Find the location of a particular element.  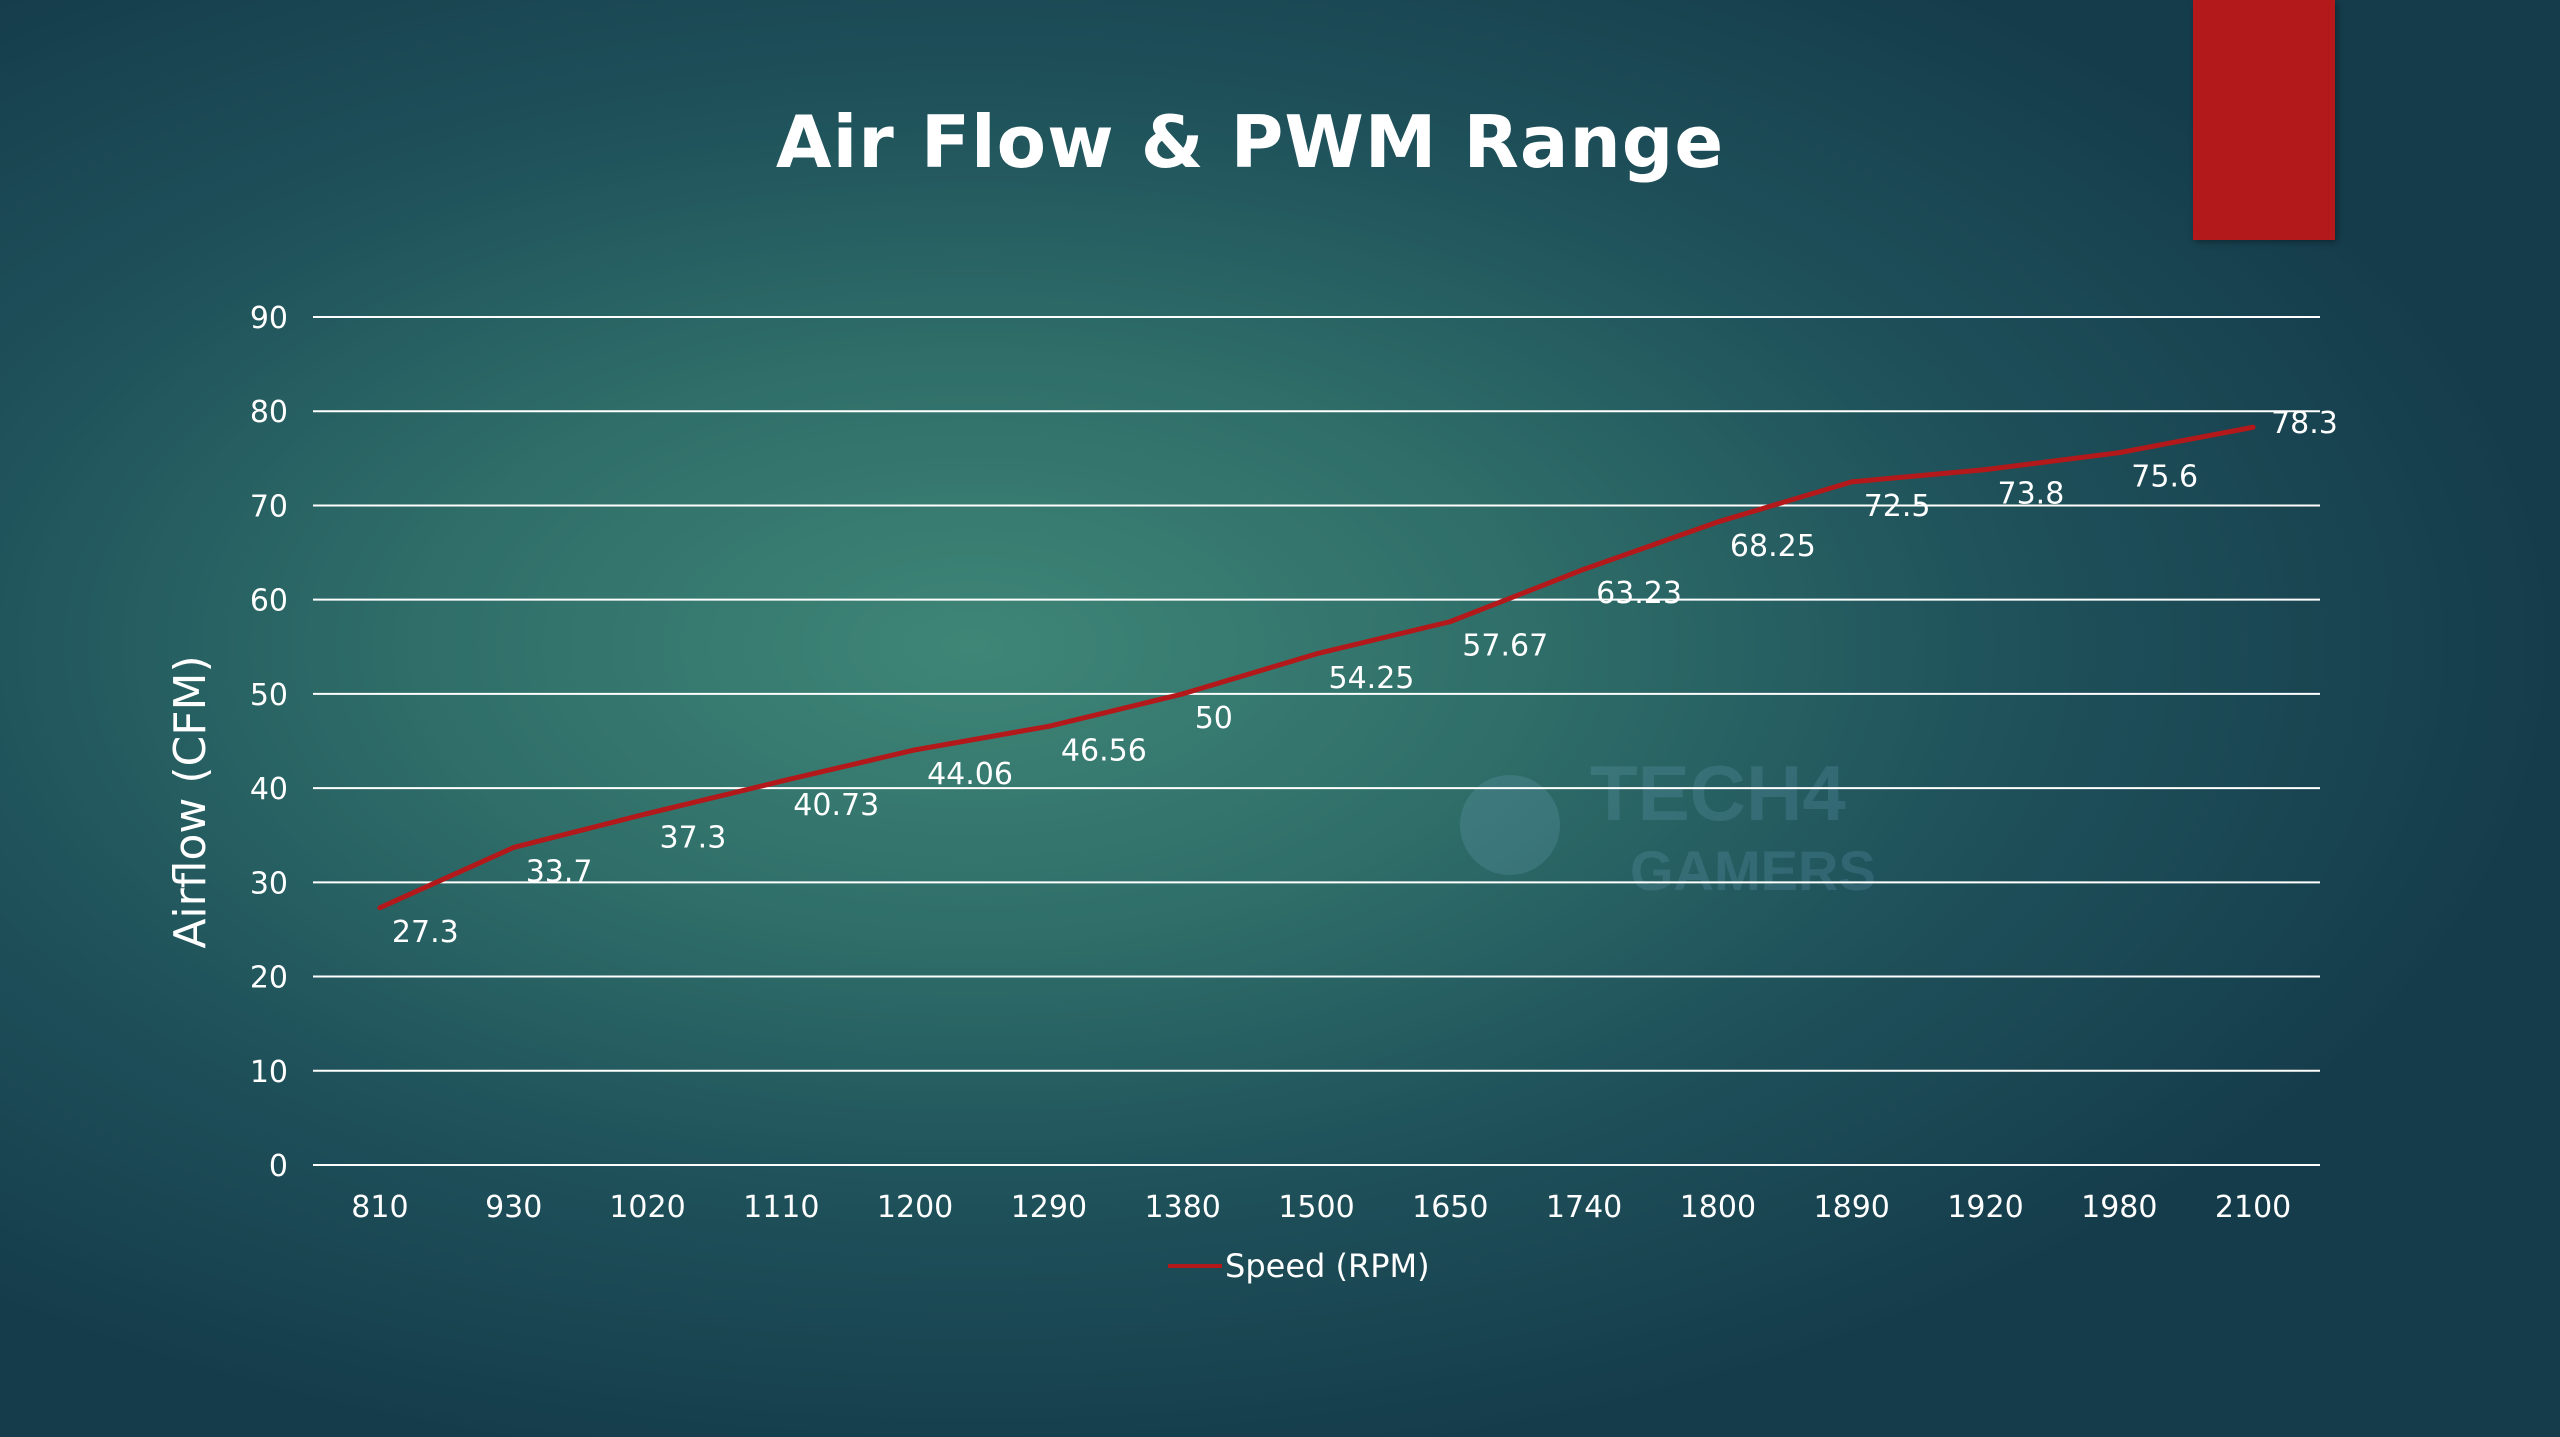

data-label: 78.3 is located at coordinates (2304, 423).